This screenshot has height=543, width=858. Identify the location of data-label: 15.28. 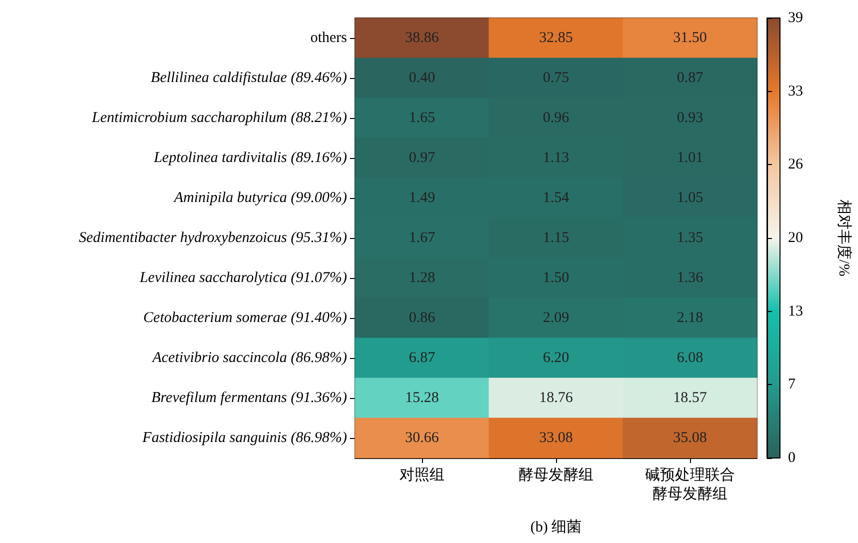
(422, 398).